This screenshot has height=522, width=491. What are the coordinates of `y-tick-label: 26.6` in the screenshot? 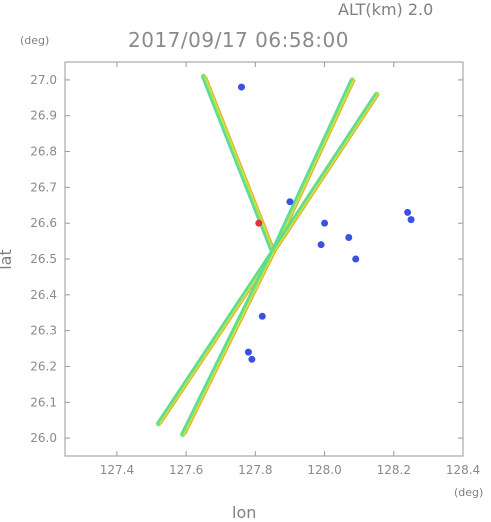 It's located at (43, 223).